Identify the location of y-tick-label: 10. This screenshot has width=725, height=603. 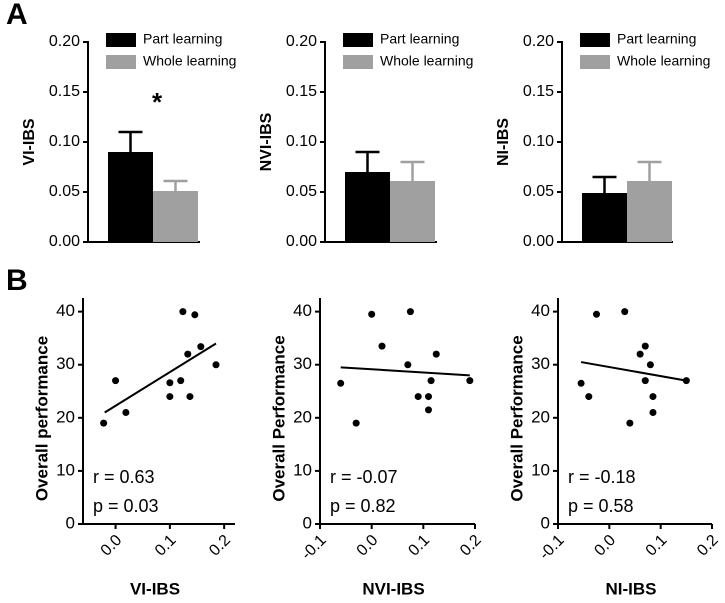
(65, 469).